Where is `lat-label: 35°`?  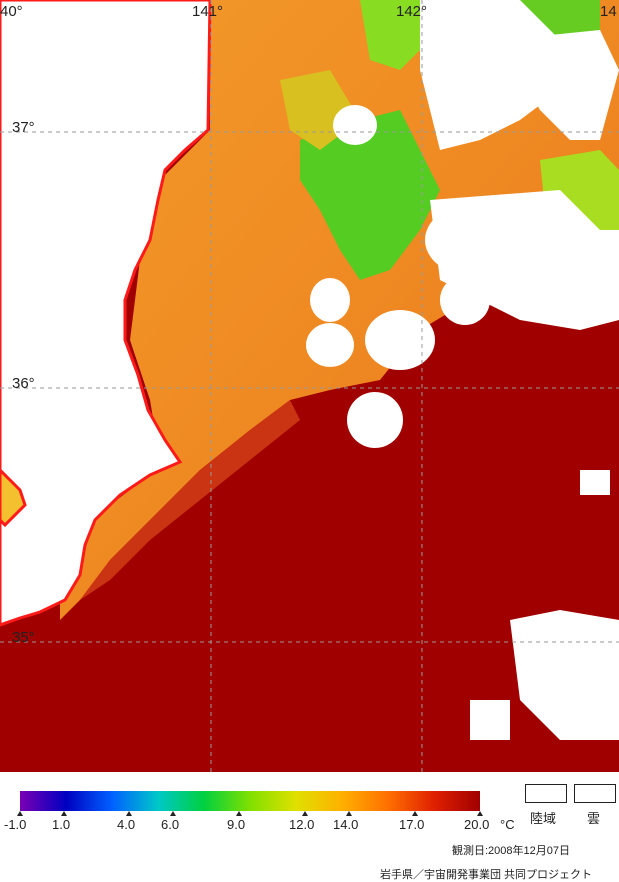 lat-label: 35° is located at coordinates (23, 637).